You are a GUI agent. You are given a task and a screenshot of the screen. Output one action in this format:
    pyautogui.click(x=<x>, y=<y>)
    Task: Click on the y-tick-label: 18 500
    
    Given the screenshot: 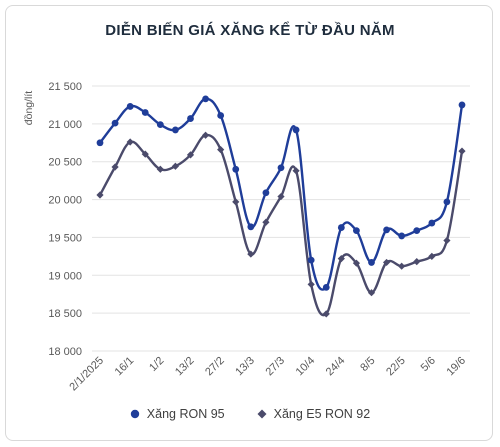 What is the action you would take?
    pyautogui.click(x=65, y=314)
    